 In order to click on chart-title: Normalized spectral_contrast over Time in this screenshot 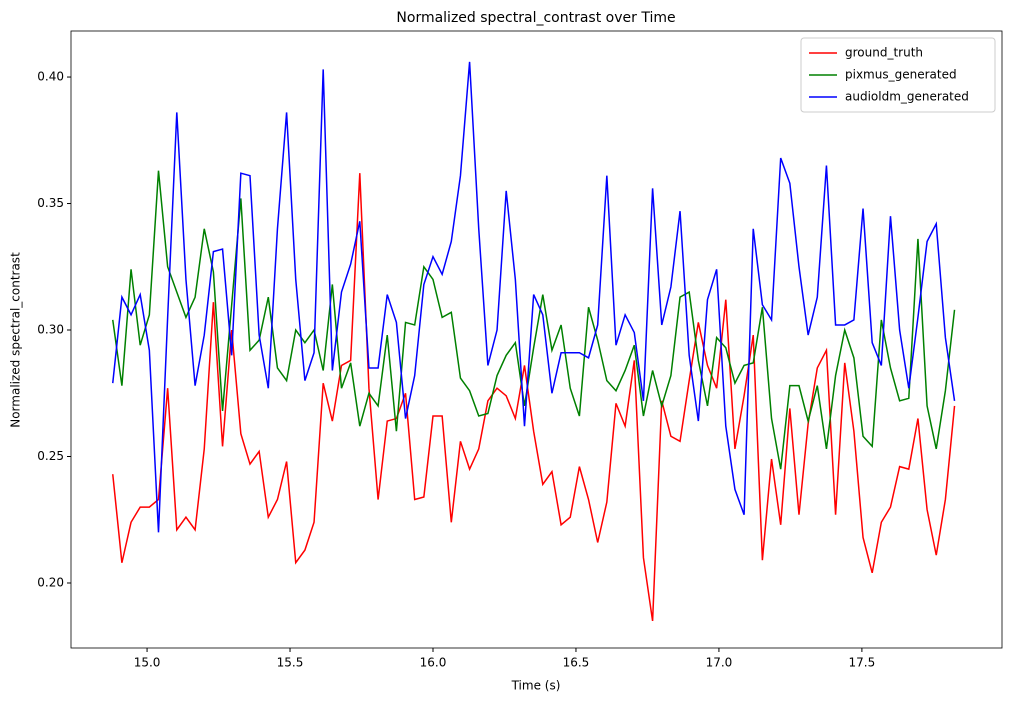, I will do `click(535, 18)`.